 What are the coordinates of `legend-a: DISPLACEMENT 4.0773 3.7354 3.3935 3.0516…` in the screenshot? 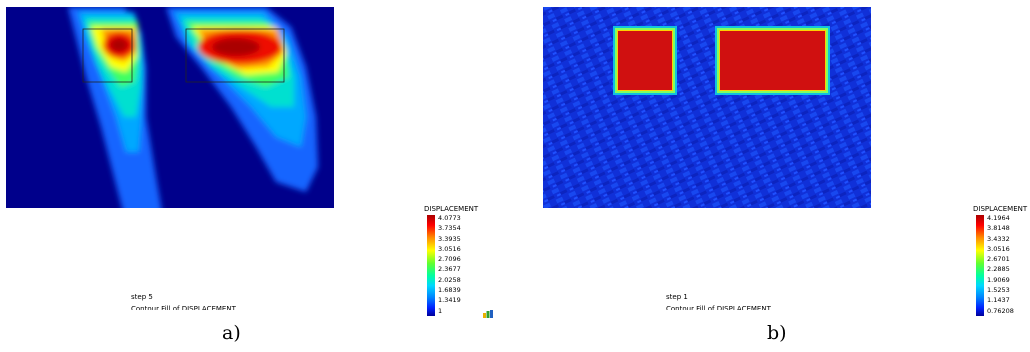 It's located at (464, 261).